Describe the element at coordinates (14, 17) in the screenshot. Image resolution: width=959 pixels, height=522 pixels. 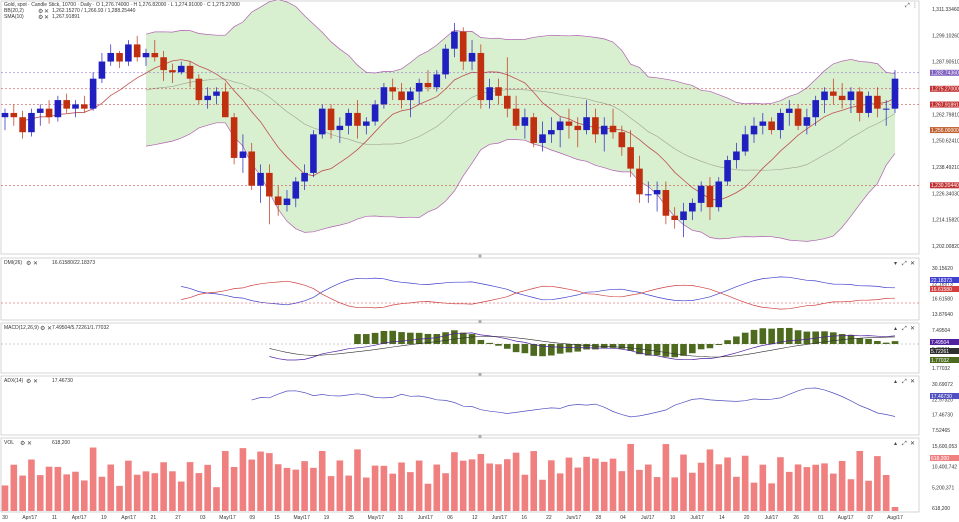
I see `sma-label: SMA(10)` at that location.